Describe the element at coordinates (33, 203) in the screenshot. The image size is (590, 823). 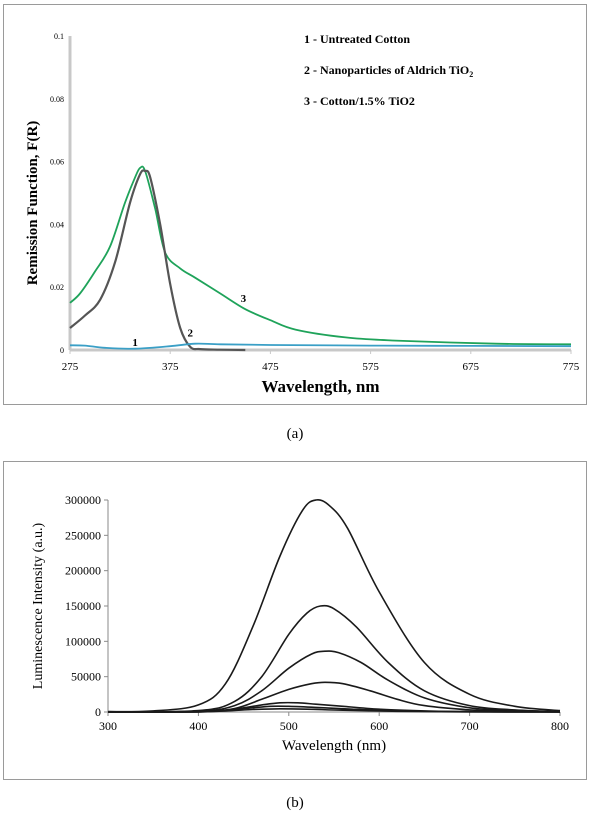
I see `y-axis-title: Remission Function, F(R)` at that location.